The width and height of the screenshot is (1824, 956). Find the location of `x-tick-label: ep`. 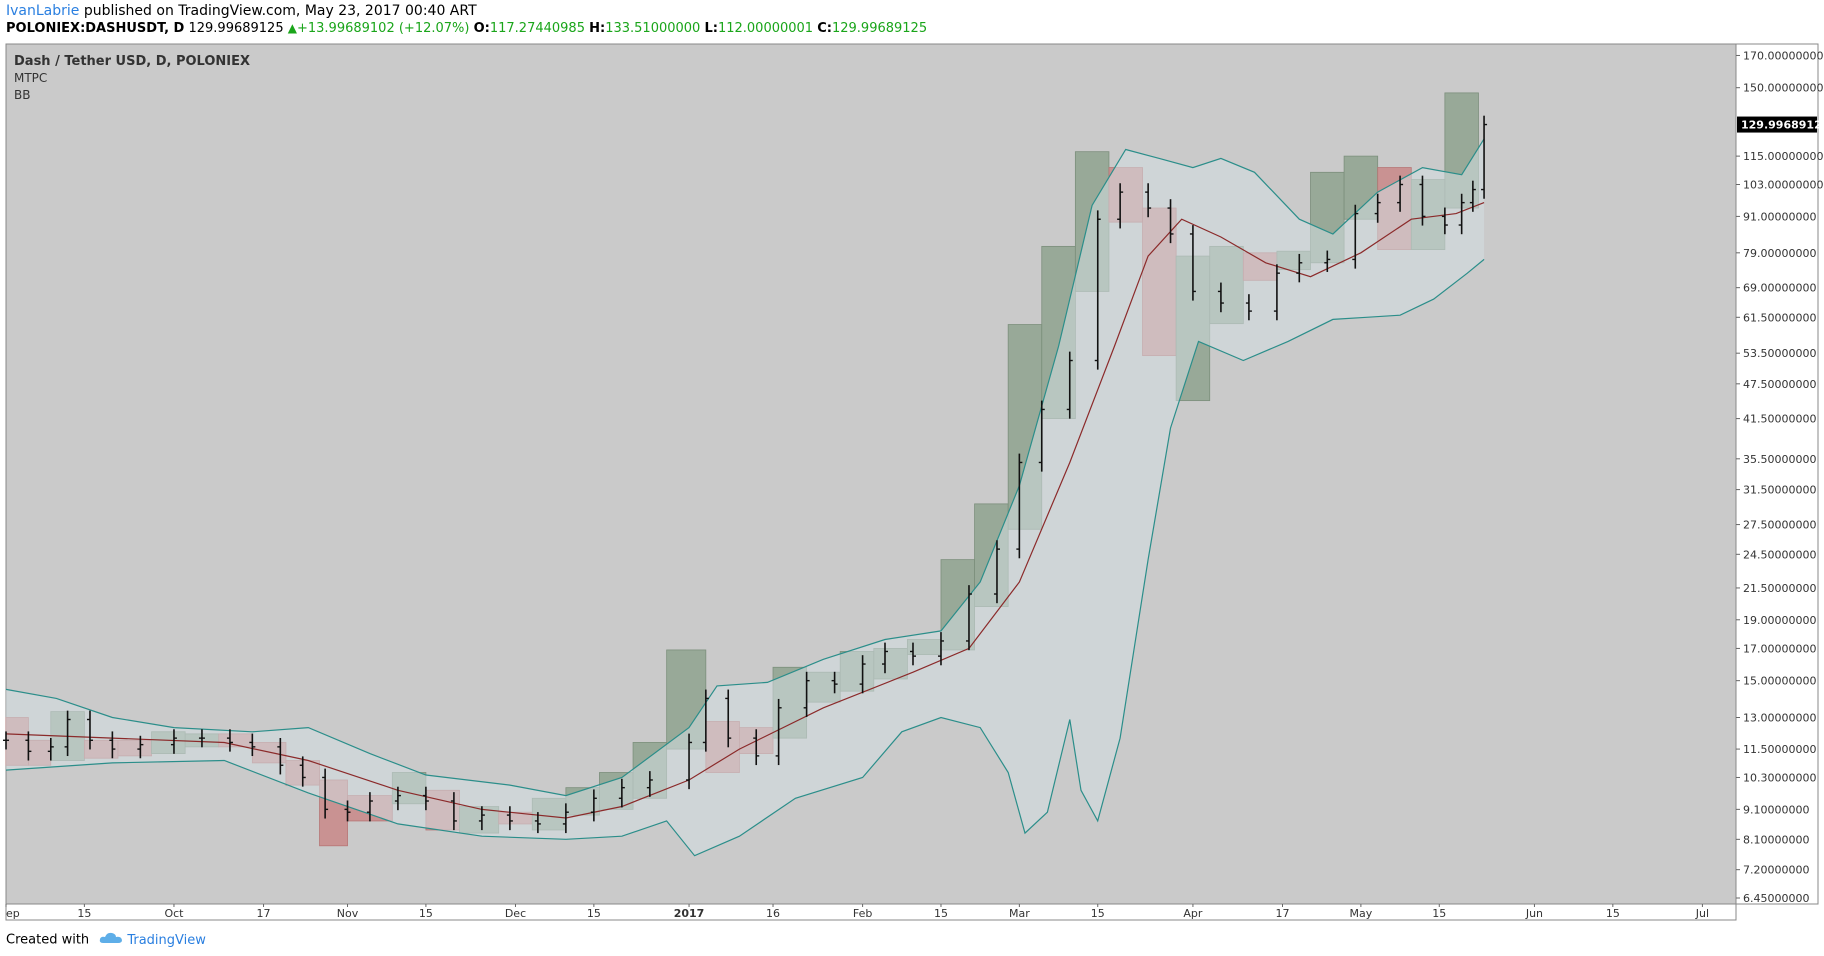

x-tick-label: ep is located at coordinates (13, 913).